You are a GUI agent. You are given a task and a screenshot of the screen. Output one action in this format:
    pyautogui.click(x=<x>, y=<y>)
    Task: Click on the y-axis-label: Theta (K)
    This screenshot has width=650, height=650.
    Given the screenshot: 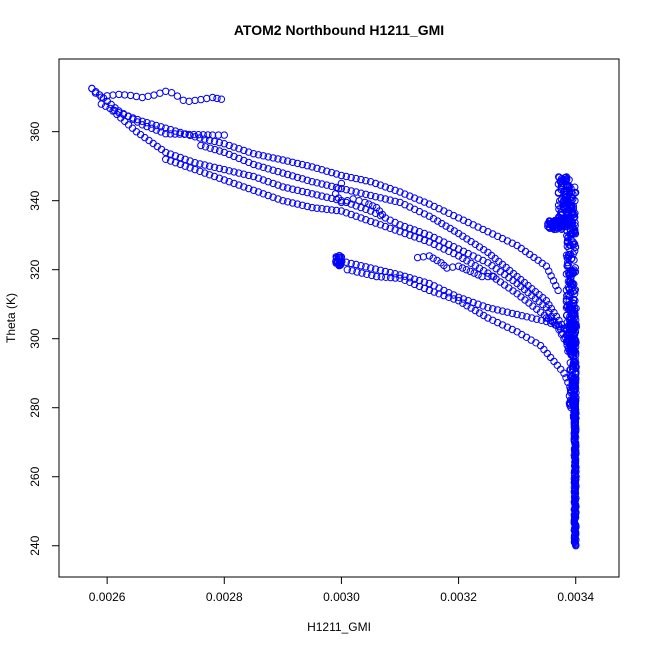 What is the action you would take?
    pyautogui.click(x=11, y=318)
    